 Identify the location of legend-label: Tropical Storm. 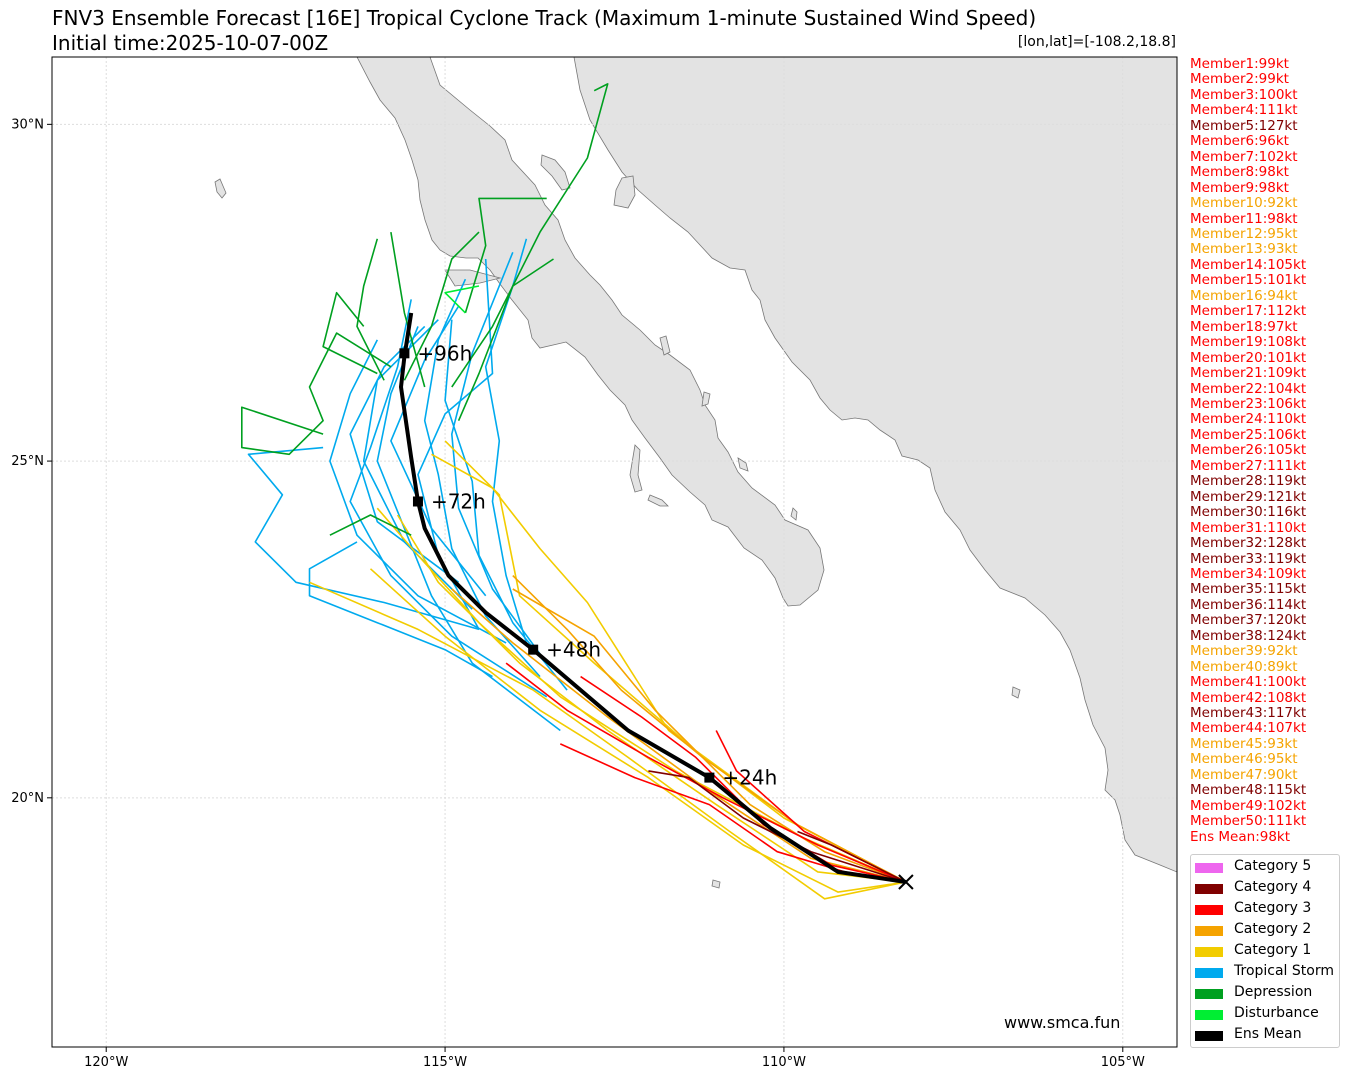
(1284, 971).